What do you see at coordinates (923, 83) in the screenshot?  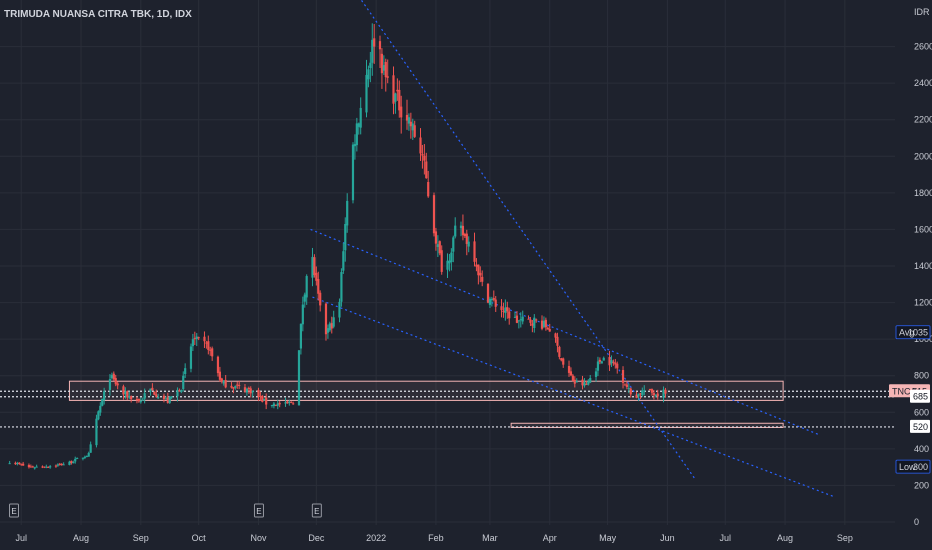 I see `price-tick-label: 2400` at bounding box center [923, 83].